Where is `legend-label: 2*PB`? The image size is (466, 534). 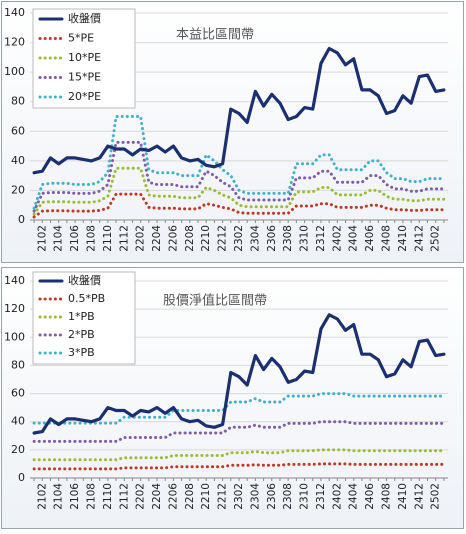 legend-label: 2*PB is located at coordinates (81, 334).